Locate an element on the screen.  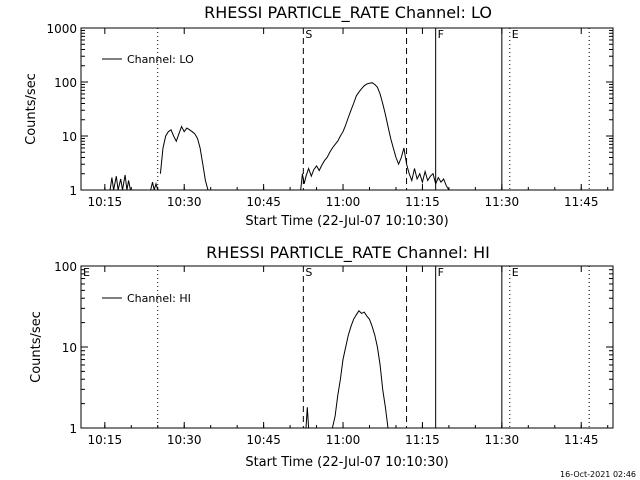
generation-timestamp: 16-Oct-2021 02:46 is located at coordinates (598, 474).